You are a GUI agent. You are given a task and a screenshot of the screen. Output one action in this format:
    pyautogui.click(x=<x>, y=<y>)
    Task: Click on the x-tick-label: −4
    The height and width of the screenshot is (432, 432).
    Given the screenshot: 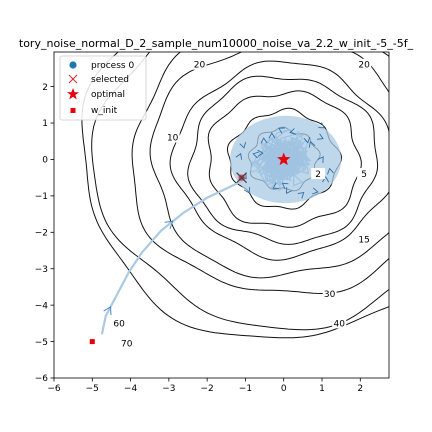 What is the action you would take?
    pyautogui.click(x=131, y=389)
    